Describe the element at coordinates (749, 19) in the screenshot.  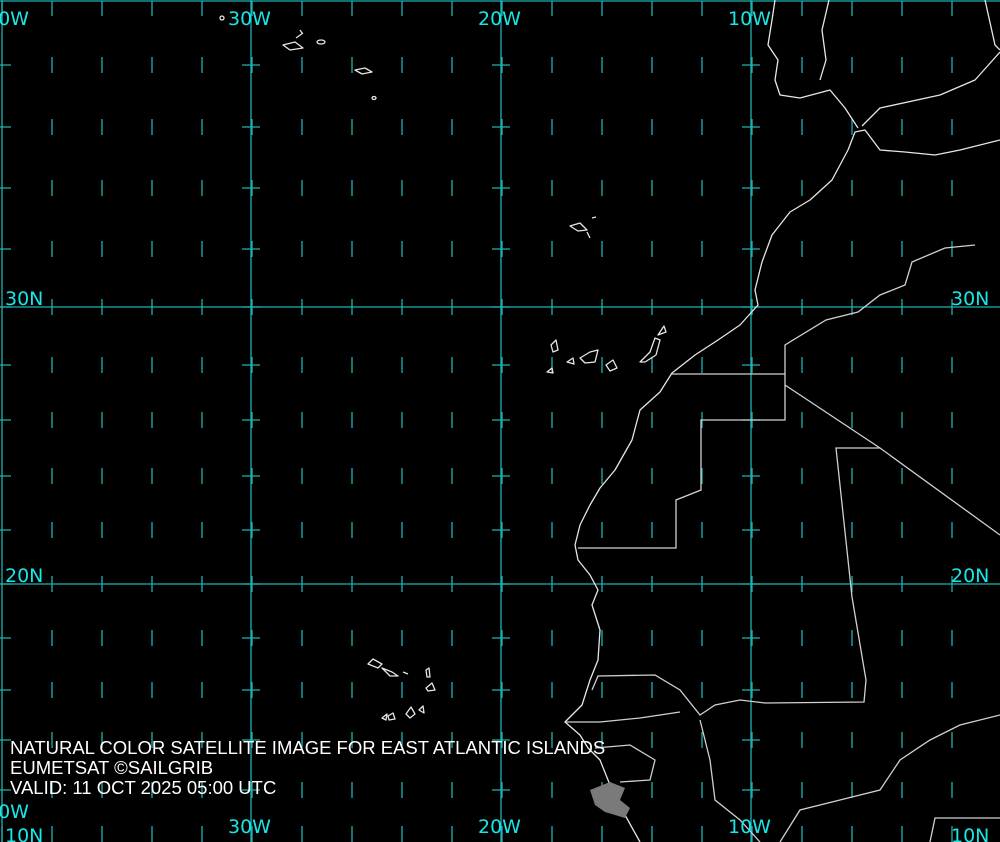
I see `lon-label-top-10w: 10W` at that location.